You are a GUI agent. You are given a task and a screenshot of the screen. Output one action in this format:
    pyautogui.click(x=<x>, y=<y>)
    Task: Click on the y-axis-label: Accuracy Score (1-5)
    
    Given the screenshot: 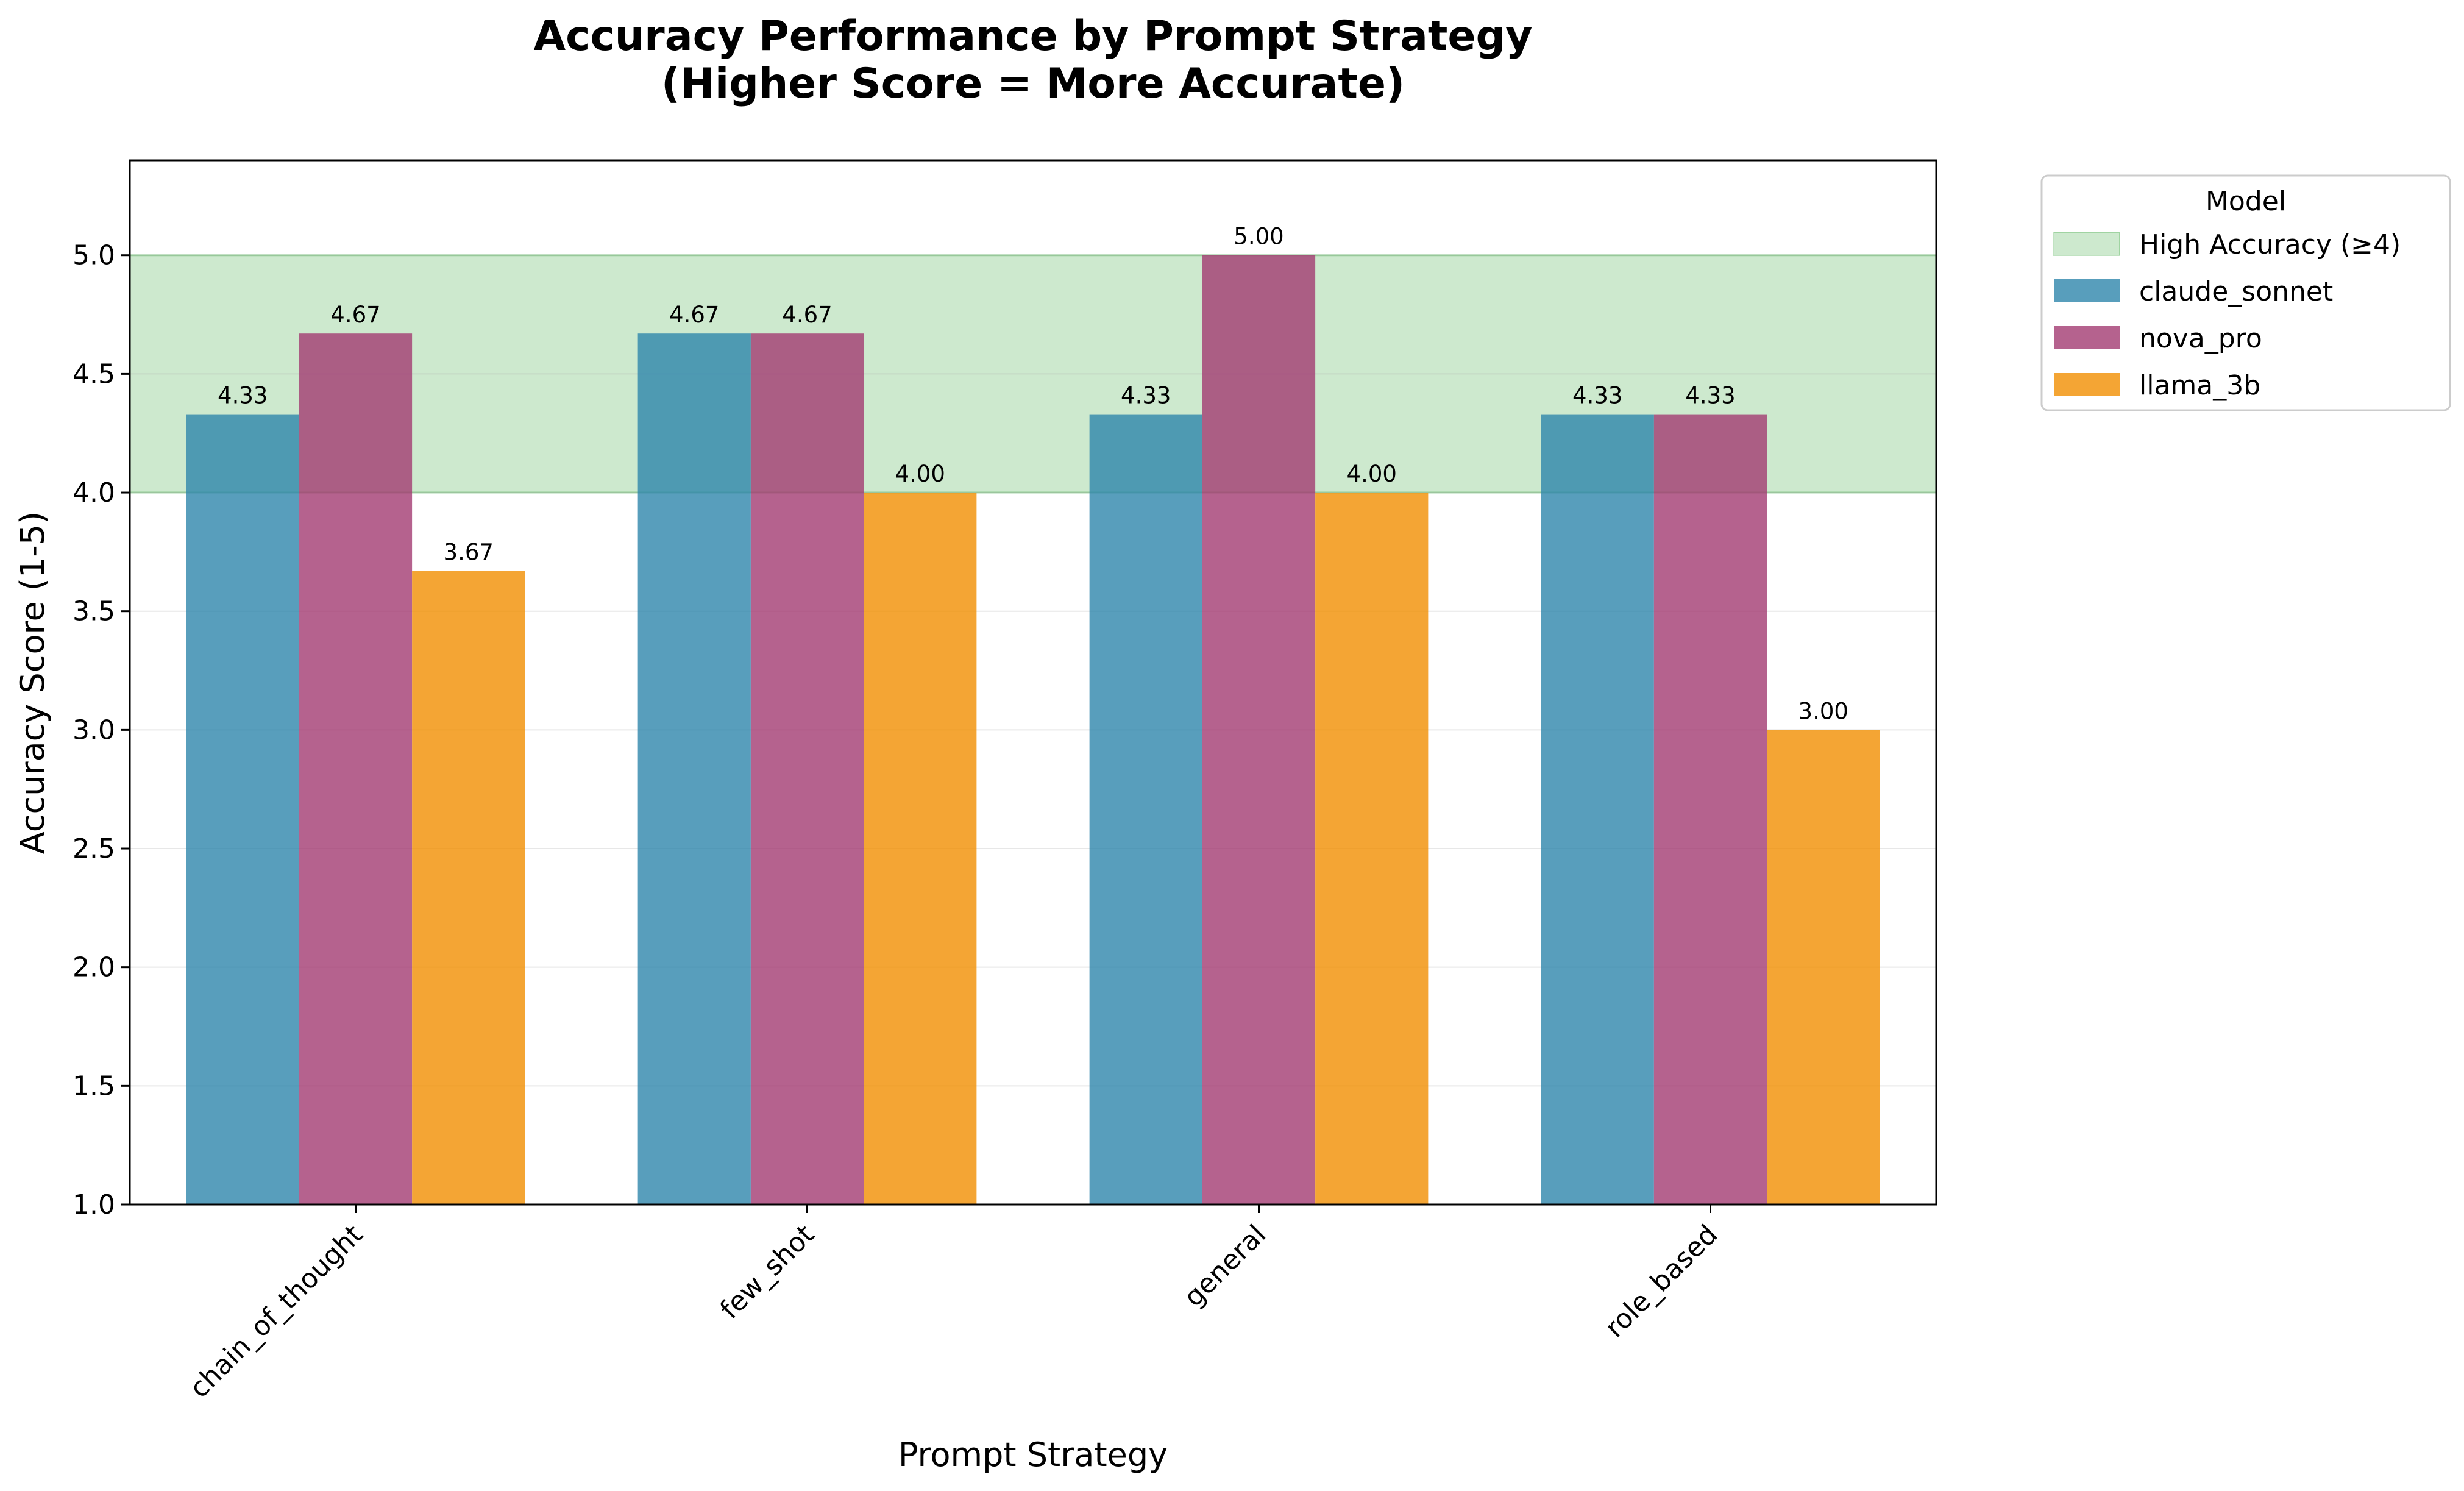 What is the action you would take?
    pyautogui.click(x=32, y=682)
    